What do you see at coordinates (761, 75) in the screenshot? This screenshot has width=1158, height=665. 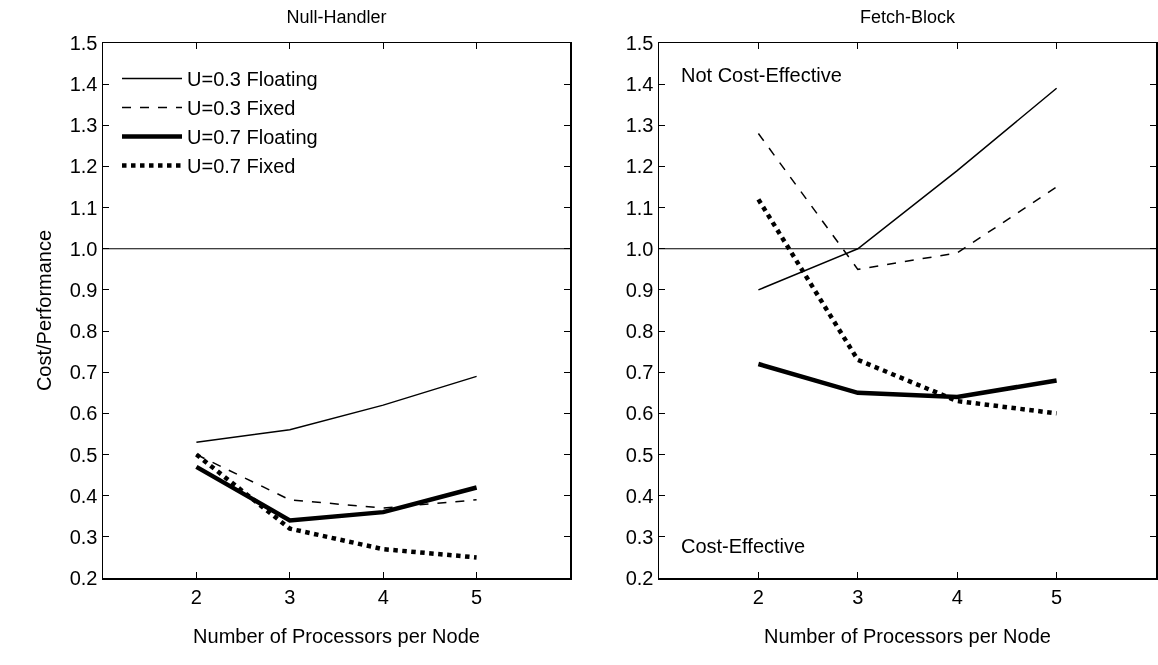 I see `annotation: Not Cost-Effective` at bounding box center [761, 75].